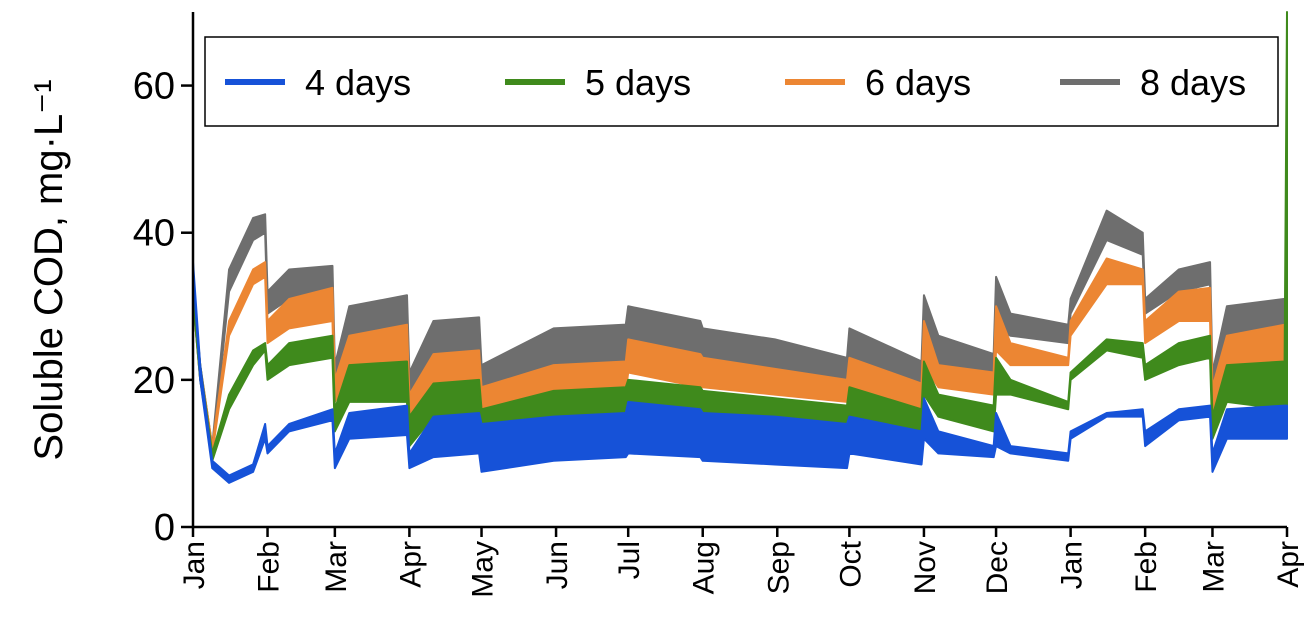 This screenshot has width=1312, height=635. I want to click on x-tick-label: Dec, so click(997, 567).